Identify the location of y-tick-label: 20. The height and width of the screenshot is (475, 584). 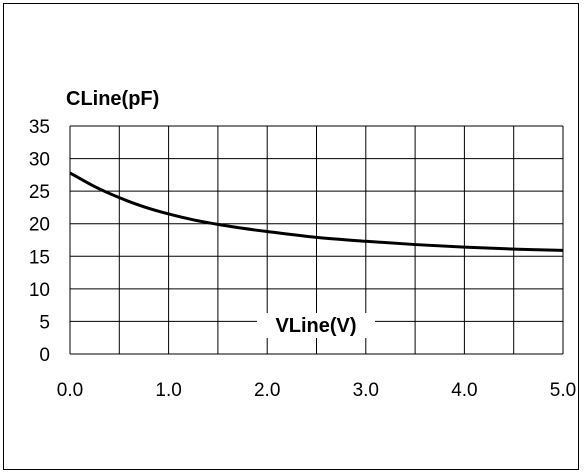
(39, 225).